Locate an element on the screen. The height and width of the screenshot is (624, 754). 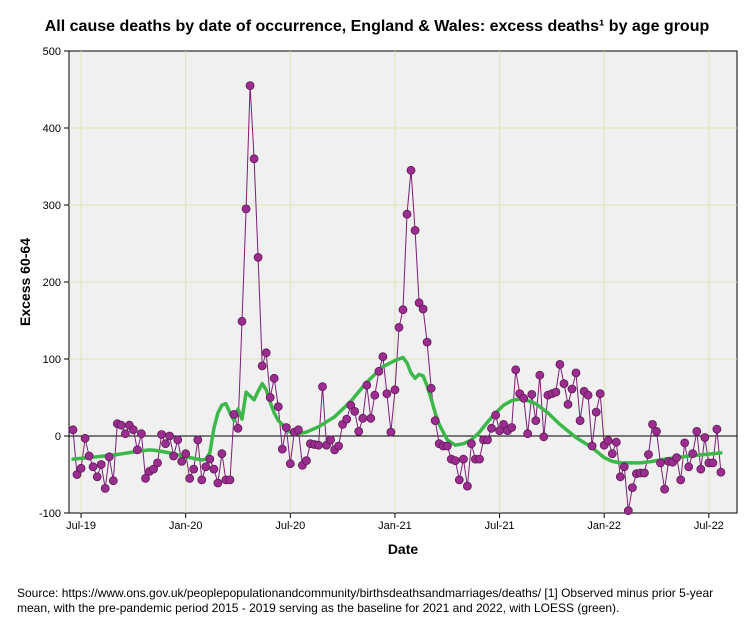
y-tick-label: 400 is located at coordinates (52, 129).